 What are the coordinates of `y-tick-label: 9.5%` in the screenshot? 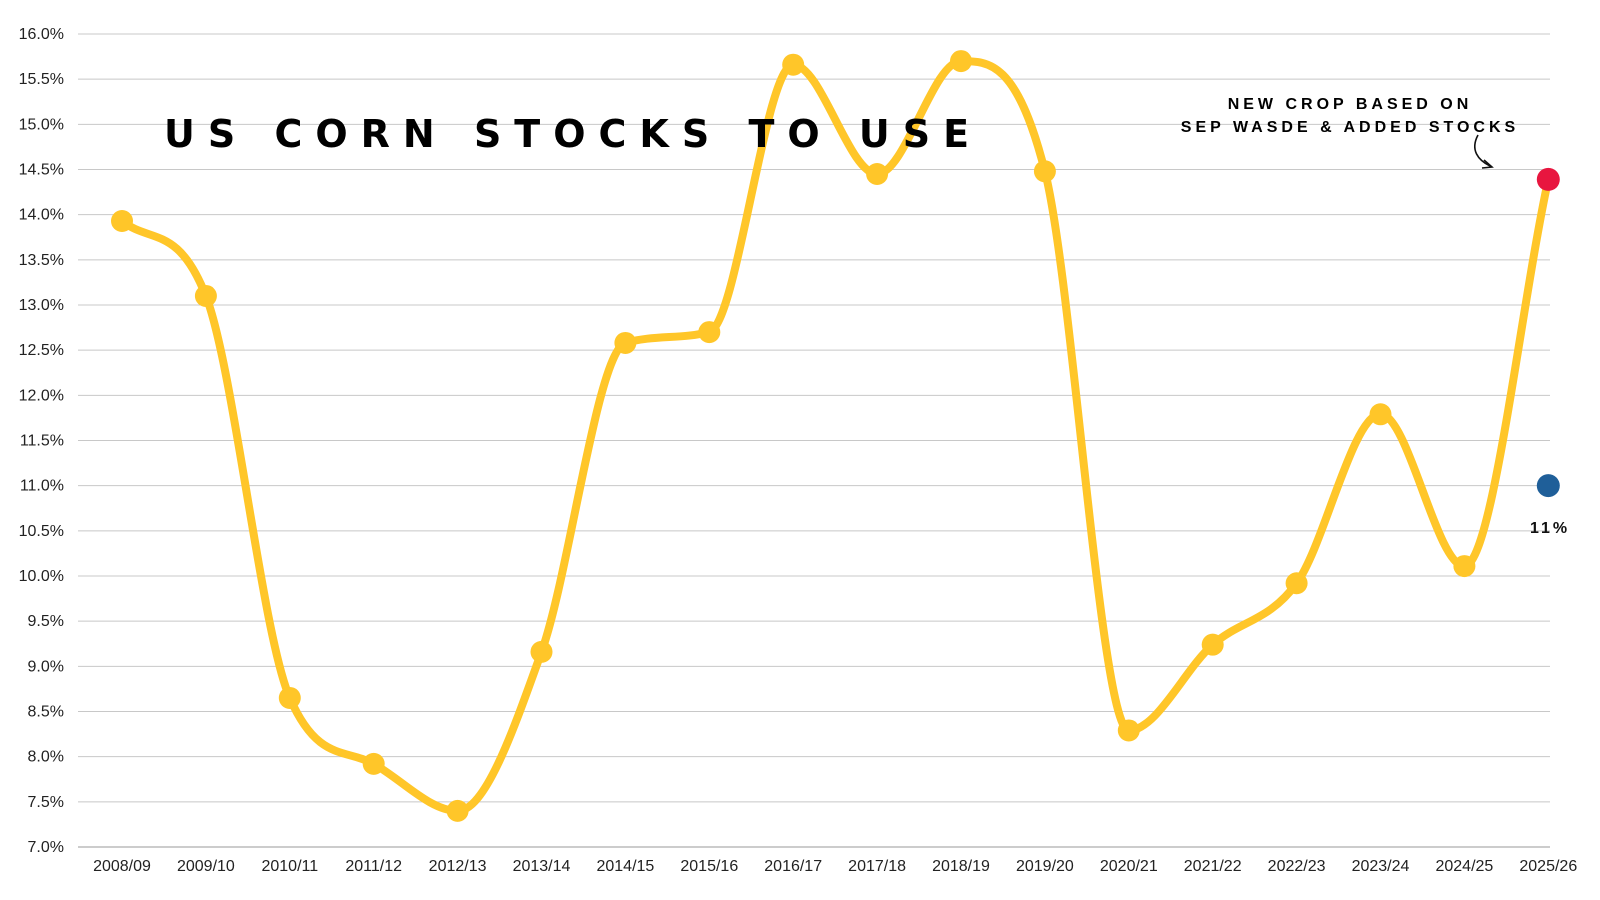 It's located at (46, 621).